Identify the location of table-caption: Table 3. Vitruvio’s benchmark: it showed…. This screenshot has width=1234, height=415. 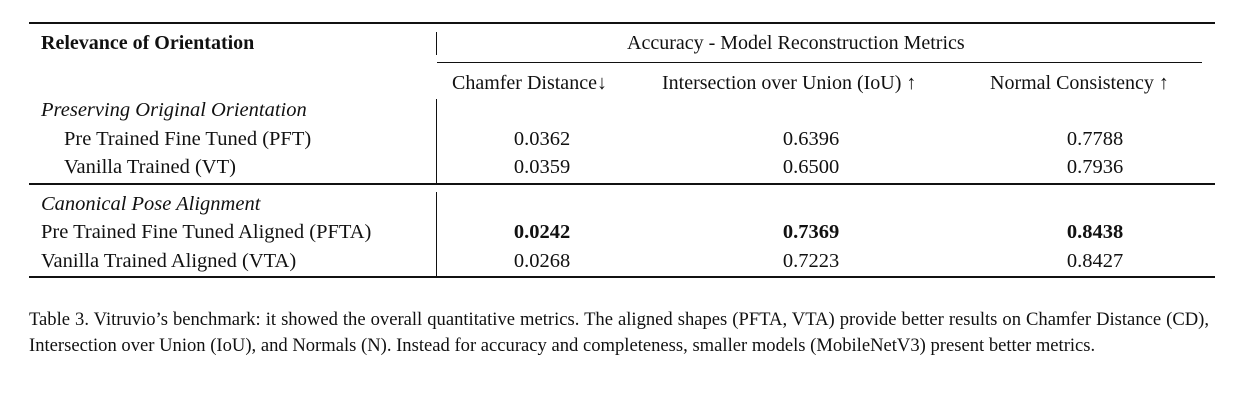
(619, 332).